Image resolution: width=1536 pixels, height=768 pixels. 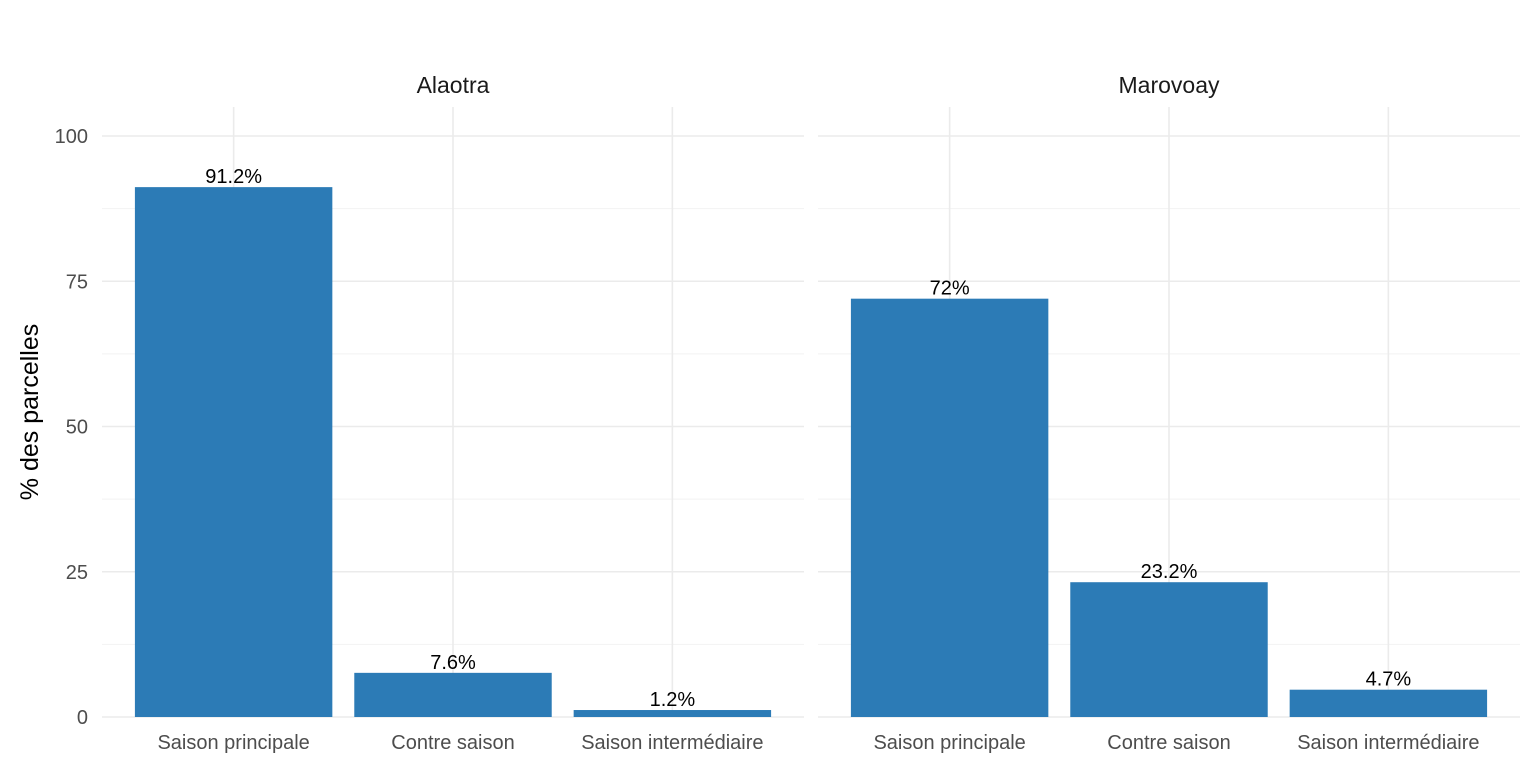 I want to click on x-tick-label-1-0: Saison principale, so click(x=949, y=743).